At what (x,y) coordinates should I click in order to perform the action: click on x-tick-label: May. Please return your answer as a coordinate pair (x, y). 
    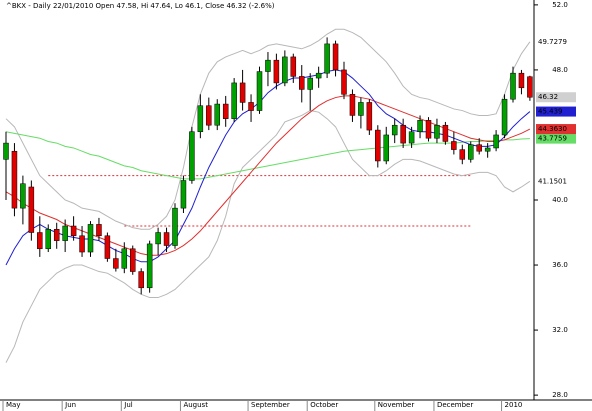
    Looking at the image, I should click on (13, 405).